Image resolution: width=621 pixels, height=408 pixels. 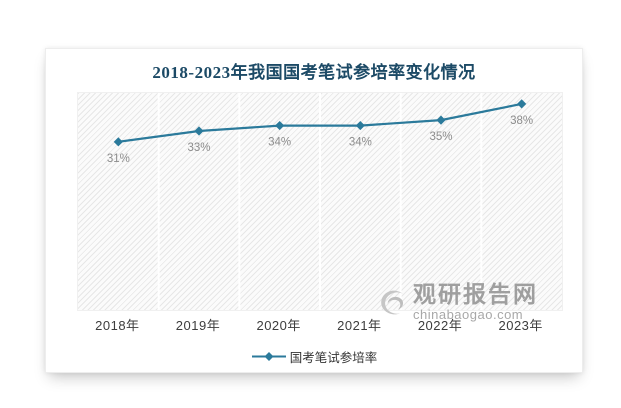 What do you see at coordinates (198, 148) in the screenshot?
I see `data-point-label: 33%` at bounding box center [198, 148].